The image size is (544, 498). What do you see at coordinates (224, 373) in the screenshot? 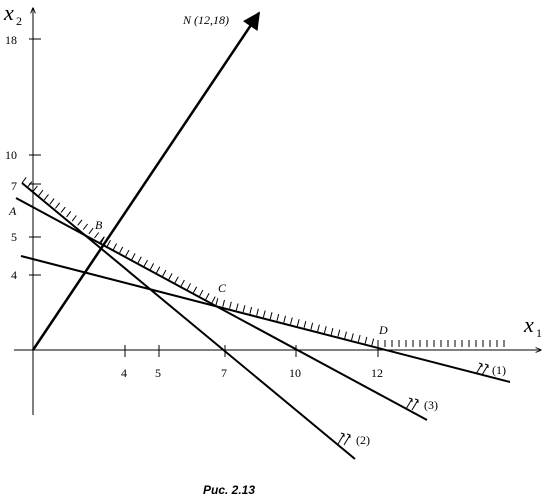
I see `x-tick-label-7: 7` at bounding box center [224, 373].